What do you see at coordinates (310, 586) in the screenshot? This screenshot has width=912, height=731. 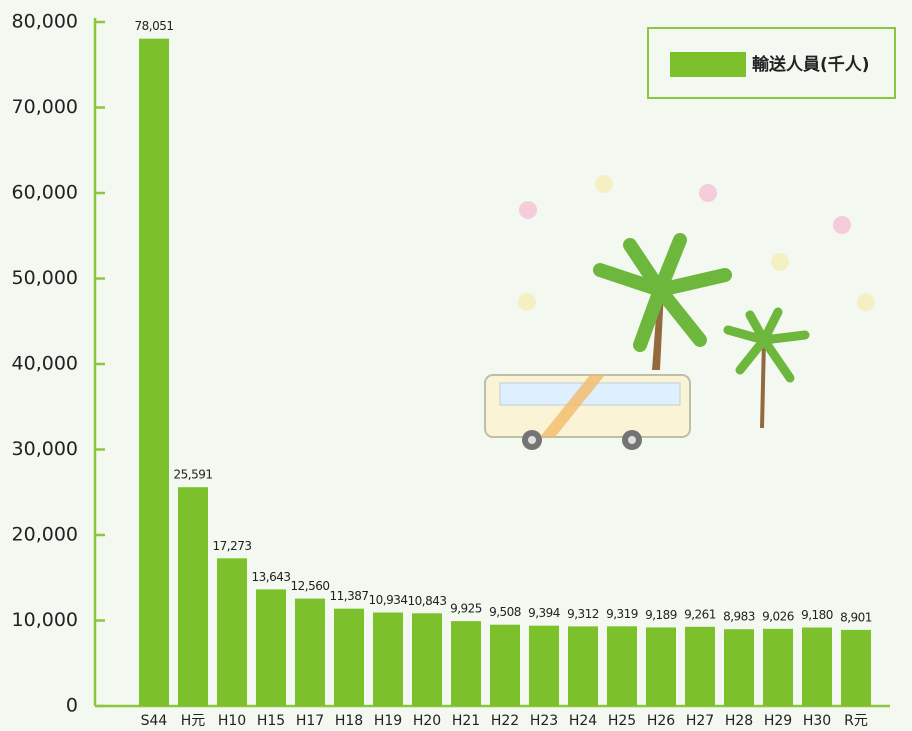 I see `value-label: 12,560` at bounding box center [310, 586].